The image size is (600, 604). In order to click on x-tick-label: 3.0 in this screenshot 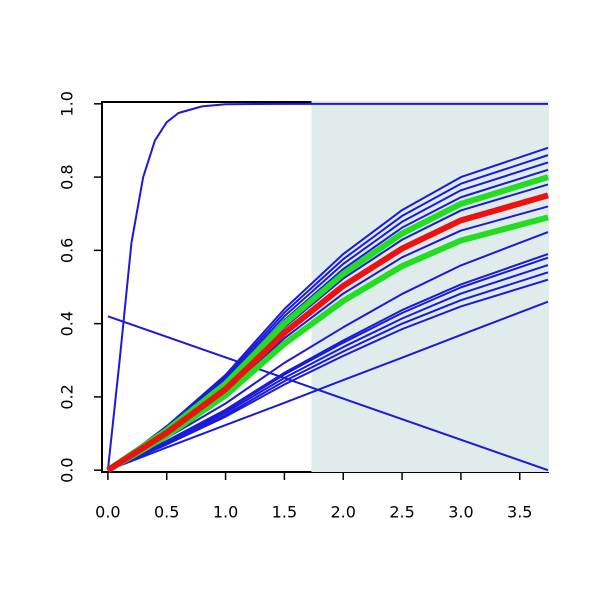, I will do `click(460, 512)`.